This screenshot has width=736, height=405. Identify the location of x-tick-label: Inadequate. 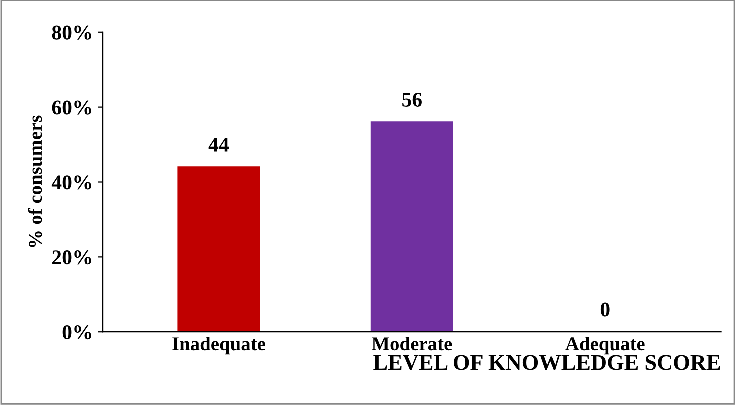
(219, 345).